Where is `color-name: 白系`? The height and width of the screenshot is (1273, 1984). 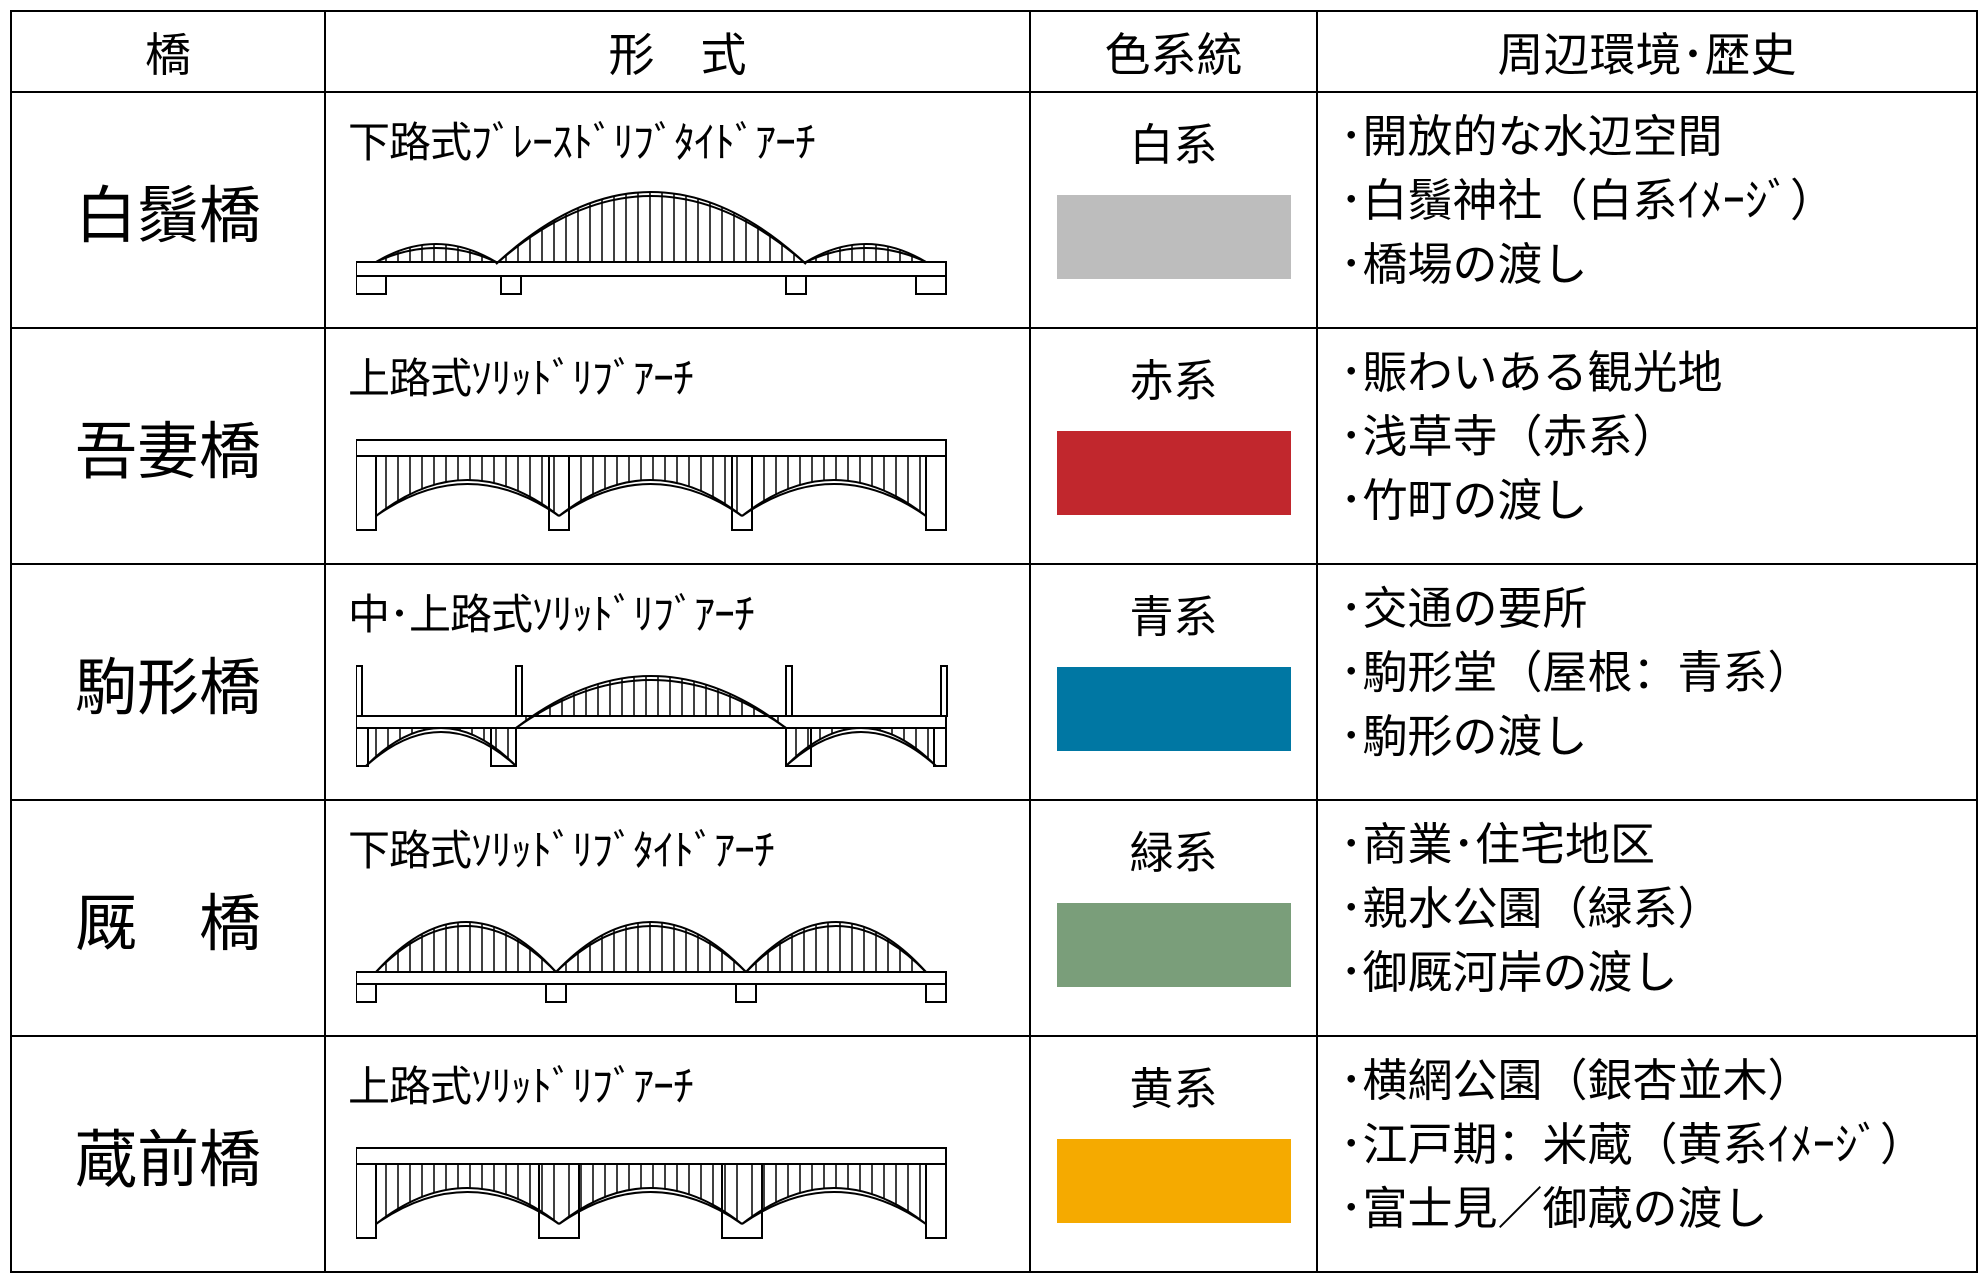
color-name: 白系 is located at coordinates (1173, 145).